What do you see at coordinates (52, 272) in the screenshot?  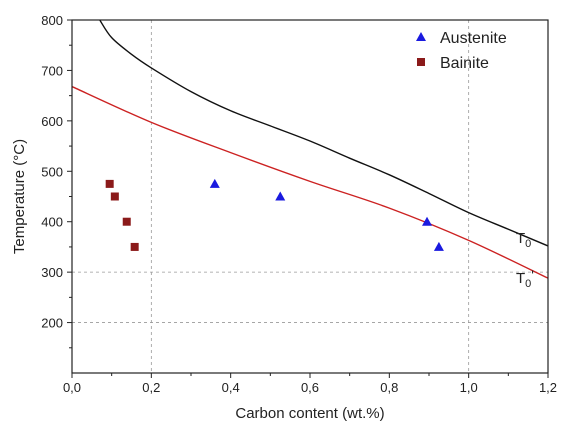 I see `y-tick-label: 300` at bounding box center [52, 272].